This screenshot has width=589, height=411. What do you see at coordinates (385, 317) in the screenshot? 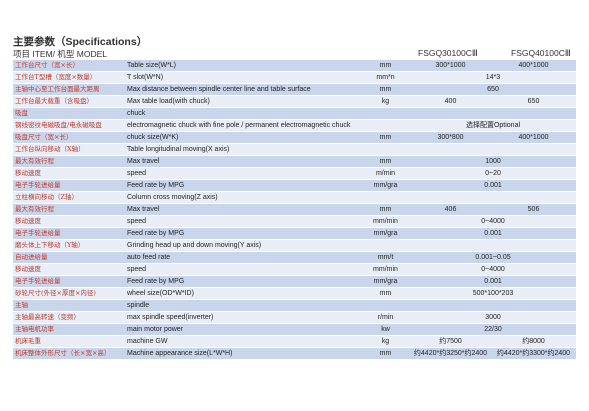
I see `item-unit: r/min` at bounding box center [385, 317].